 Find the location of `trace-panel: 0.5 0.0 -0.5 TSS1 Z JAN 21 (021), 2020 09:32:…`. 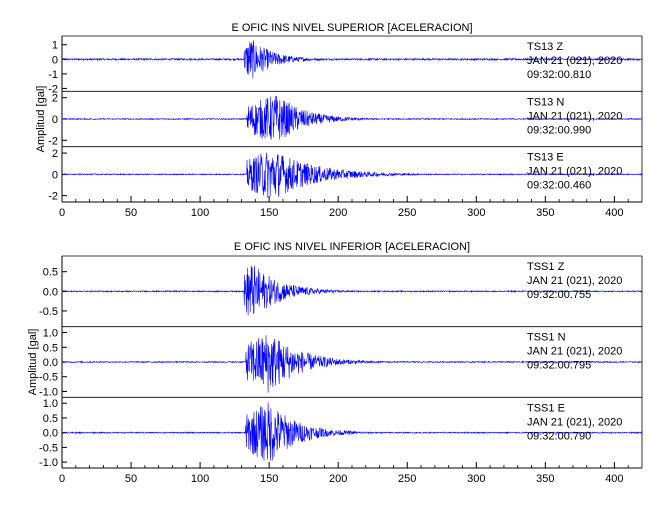

trace-panel: 0.5 0.0 -0.5 TSS1 Z JAN 21 (021), 2020 09:32:… is located at coordinates (341, 291).